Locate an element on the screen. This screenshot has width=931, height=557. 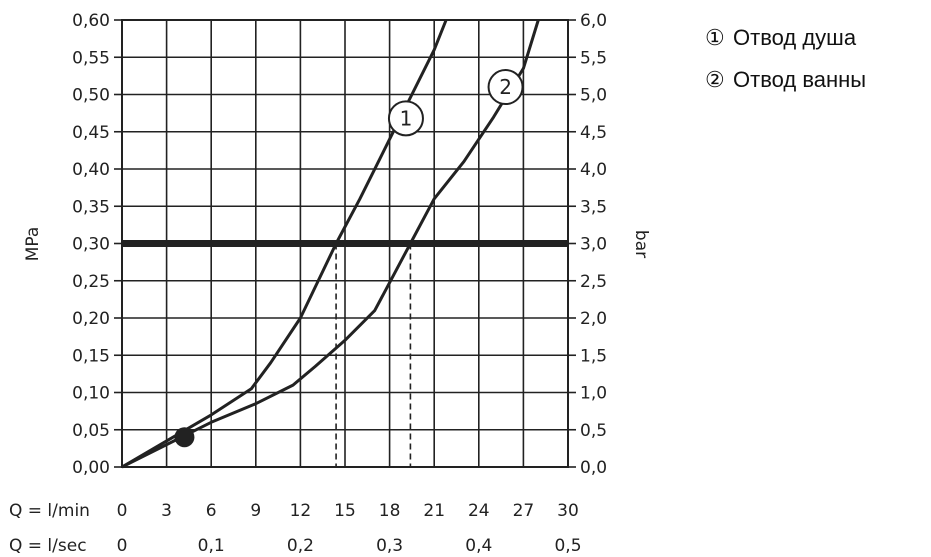
curve-label-2: 2 is located at coordinates (505, 87).